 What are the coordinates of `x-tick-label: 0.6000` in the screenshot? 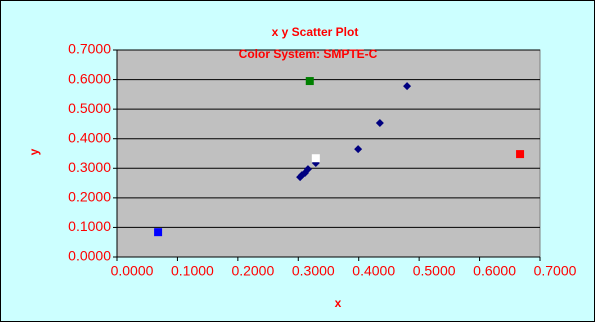 It's located at (494, 271).